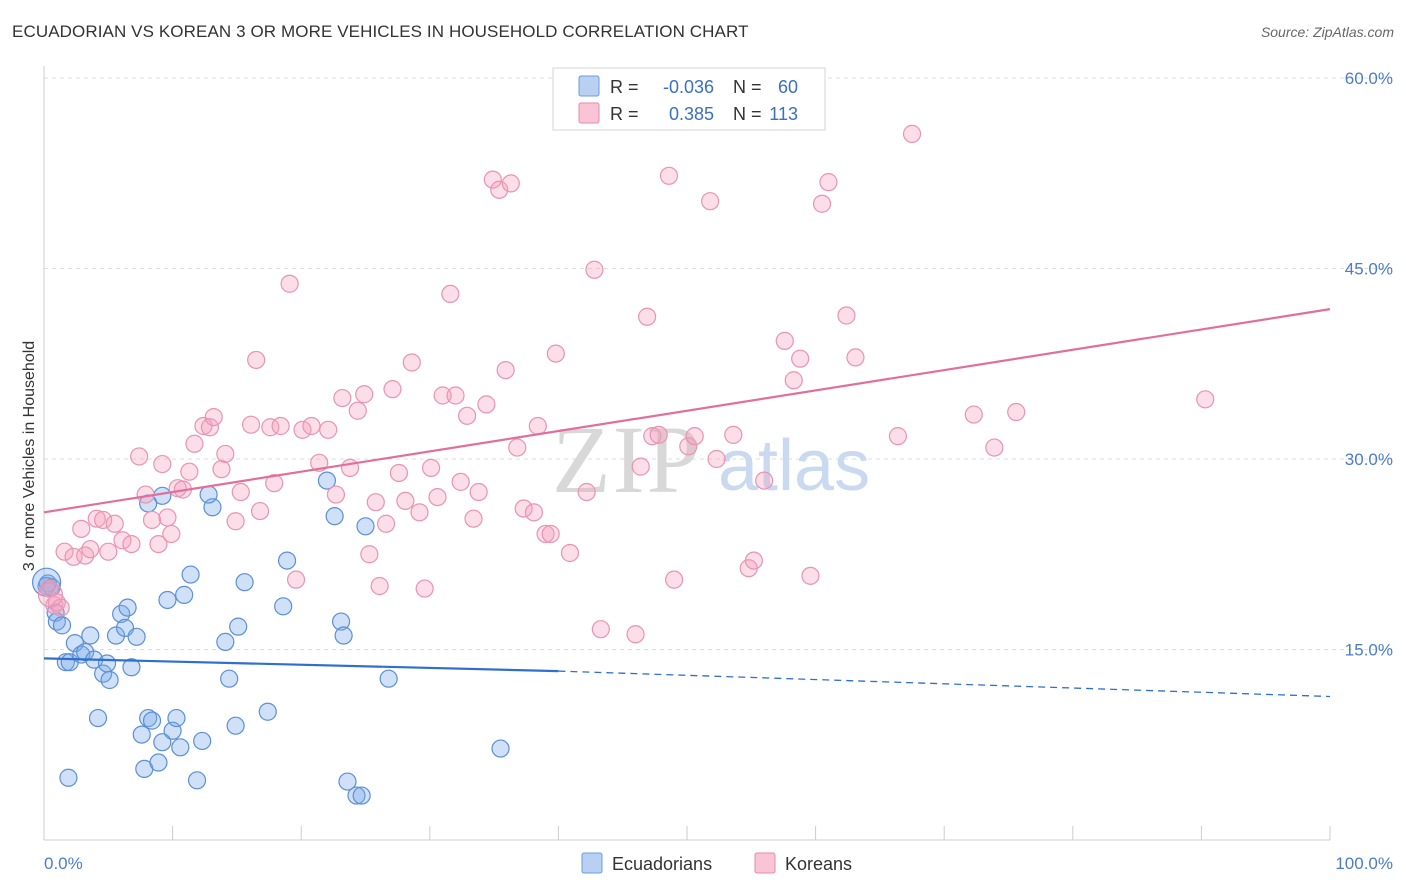 The image size is (1406, 892). I want to click on legend-n-label: N =, so click(747, 114).